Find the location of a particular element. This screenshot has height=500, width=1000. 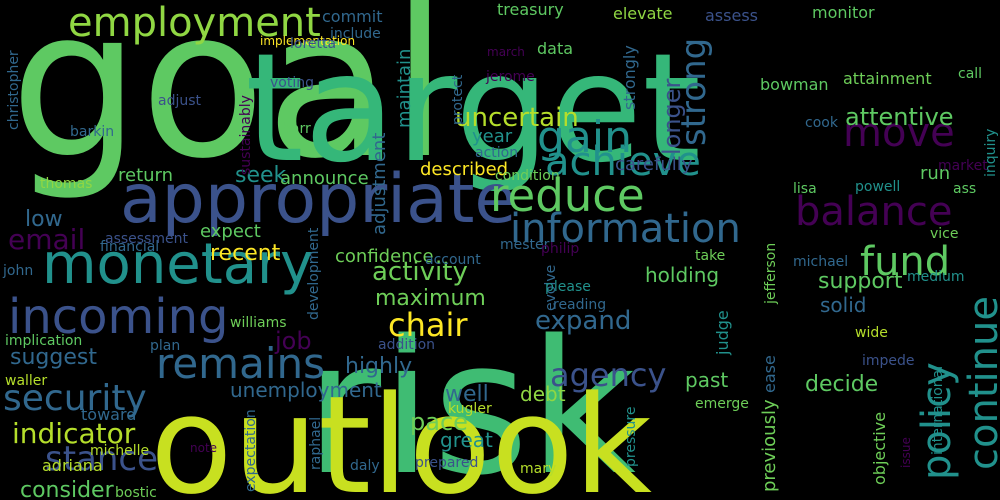

word-implication: implication is located at coordinates (43, 341).